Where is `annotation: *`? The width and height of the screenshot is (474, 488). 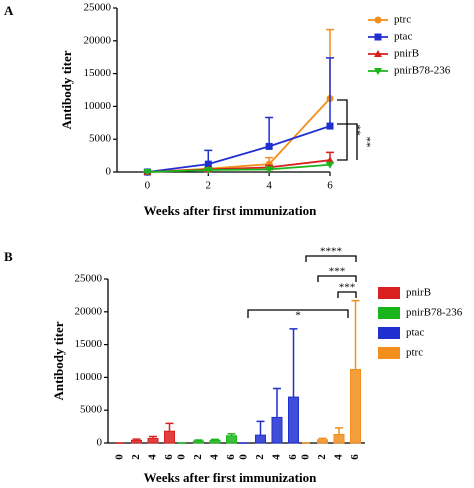 annotation: * is located at coordinates (298, 316).